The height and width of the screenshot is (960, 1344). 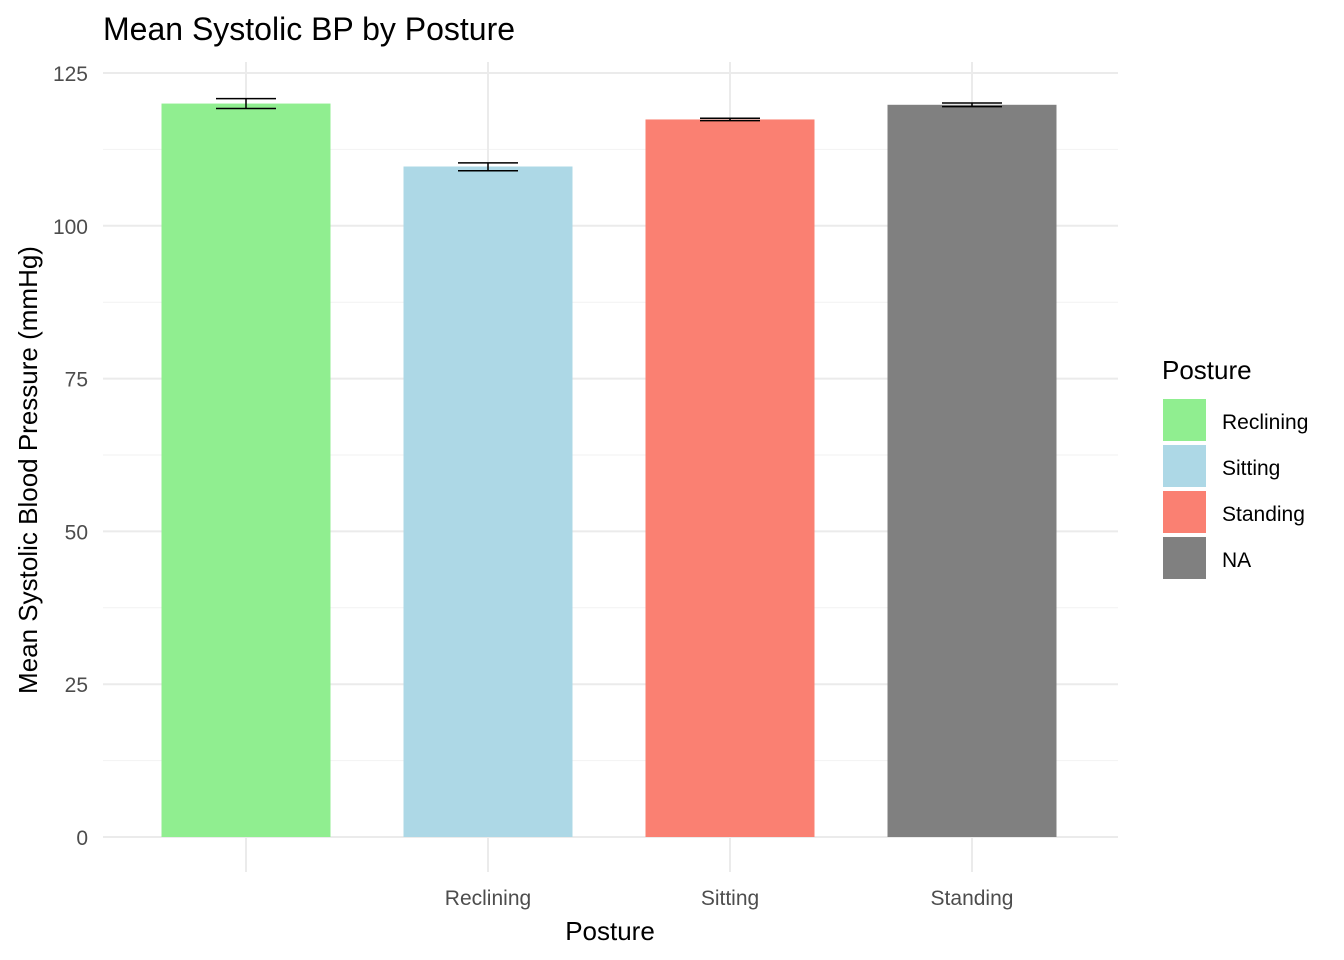 What do you see at coordinates (488, 898) in the screenshot?
I see `x-tick-label: Reclining` at bounding box center [488, 898].